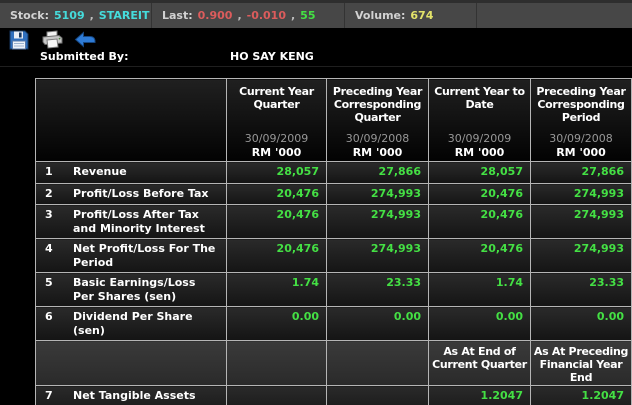 This screenshot has height=405, width=632. What do you see at coordinates (377, 104) in the screenshot?
I see `column-title: Preceding Year Corresponding Quarter` at bounding box center [377, 104].